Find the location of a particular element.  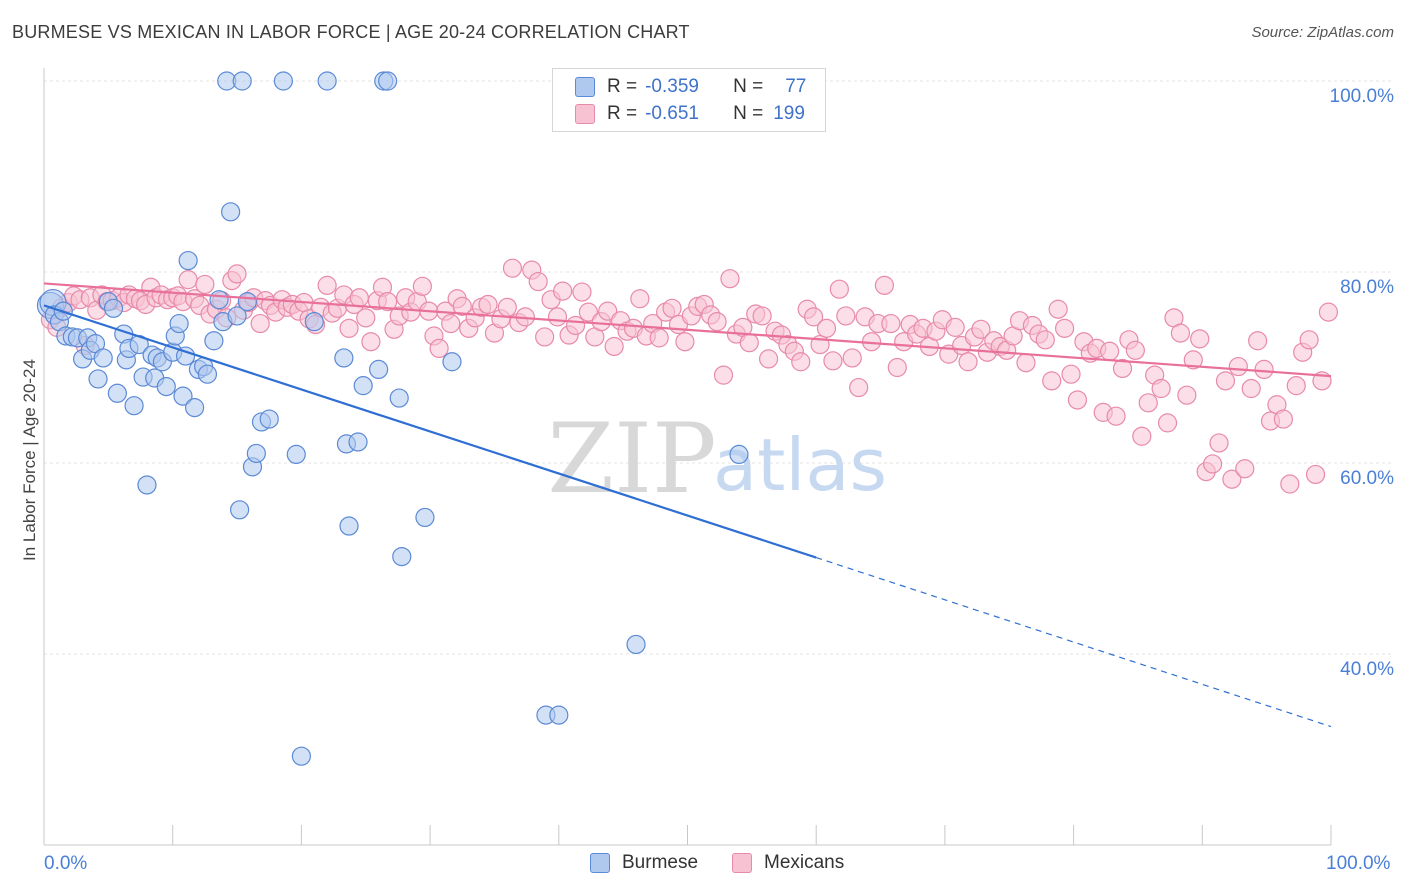

legend-swatch-burmese is located at coordinates (585, 87).